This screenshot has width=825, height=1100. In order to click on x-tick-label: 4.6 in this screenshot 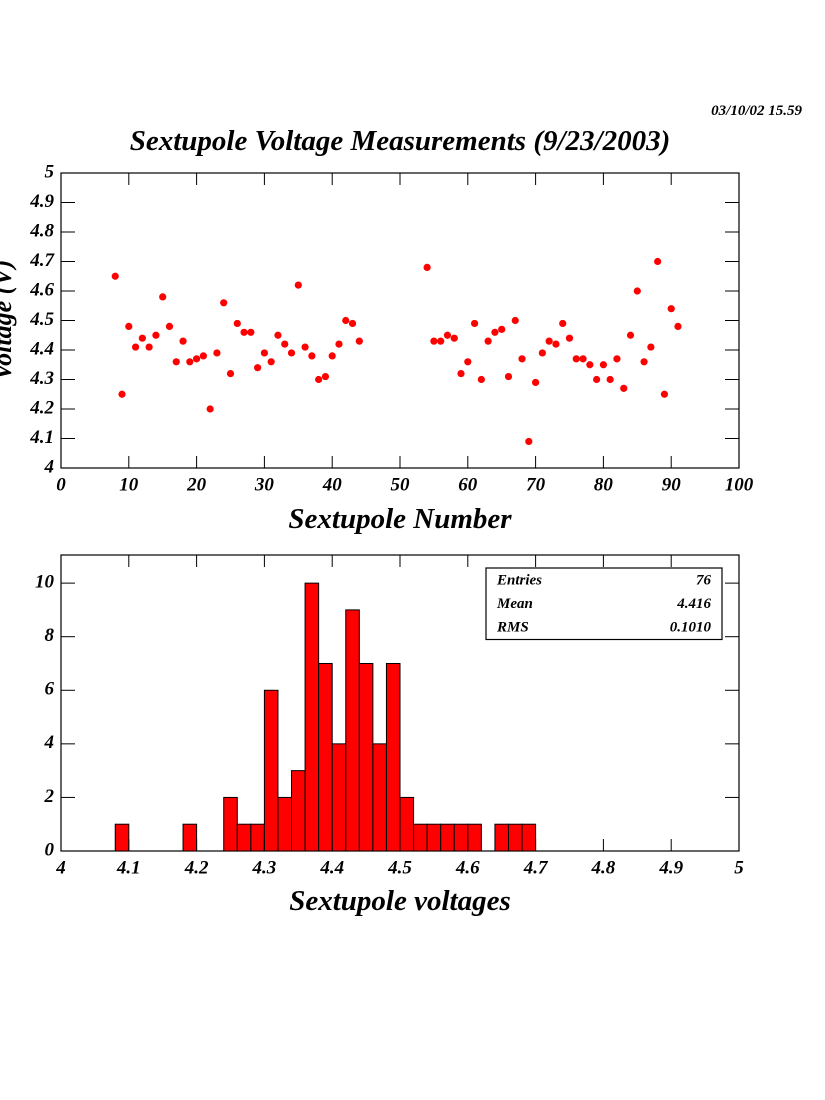, I will do `click(467, 867)`.